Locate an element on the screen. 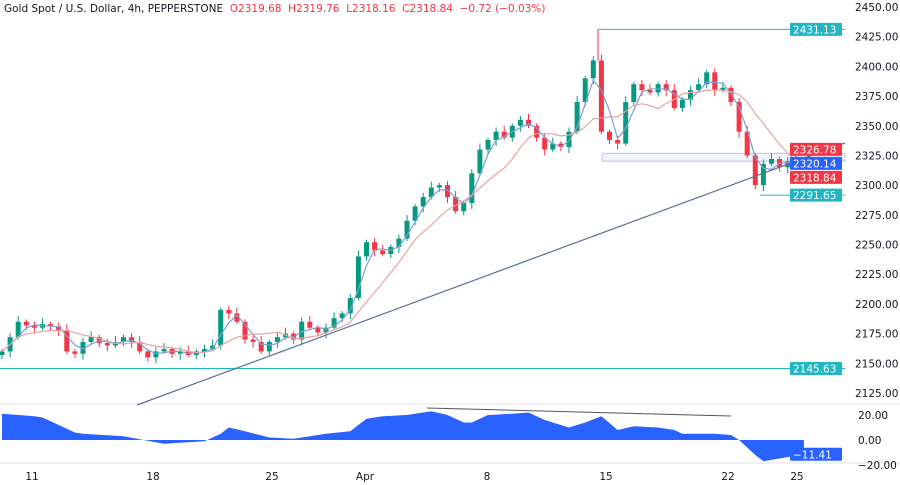 The height and width of the screenshot is (485, 900). time-axis-tick: 18 is located at coordinates (152, 477).